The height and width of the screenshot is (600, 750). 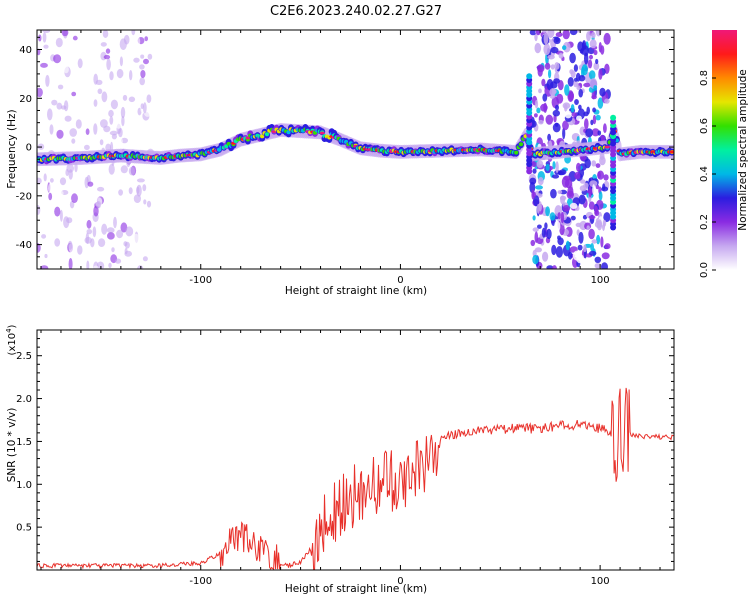 I want to click on y-tick-label: -40, so click(x=24, y=245).